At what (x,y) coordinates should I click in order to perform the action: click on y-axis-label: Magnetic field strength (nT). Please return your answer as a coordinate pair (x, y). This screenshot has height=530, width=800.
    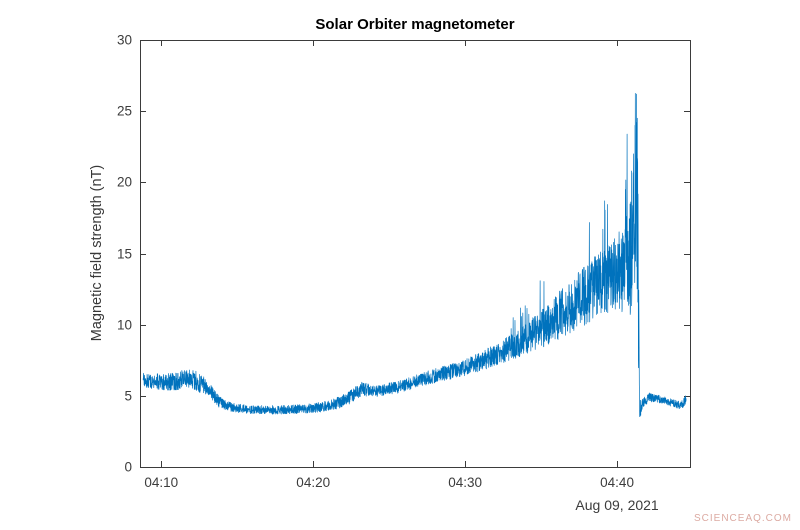
    Looking at the image, I should click on (97, 253).